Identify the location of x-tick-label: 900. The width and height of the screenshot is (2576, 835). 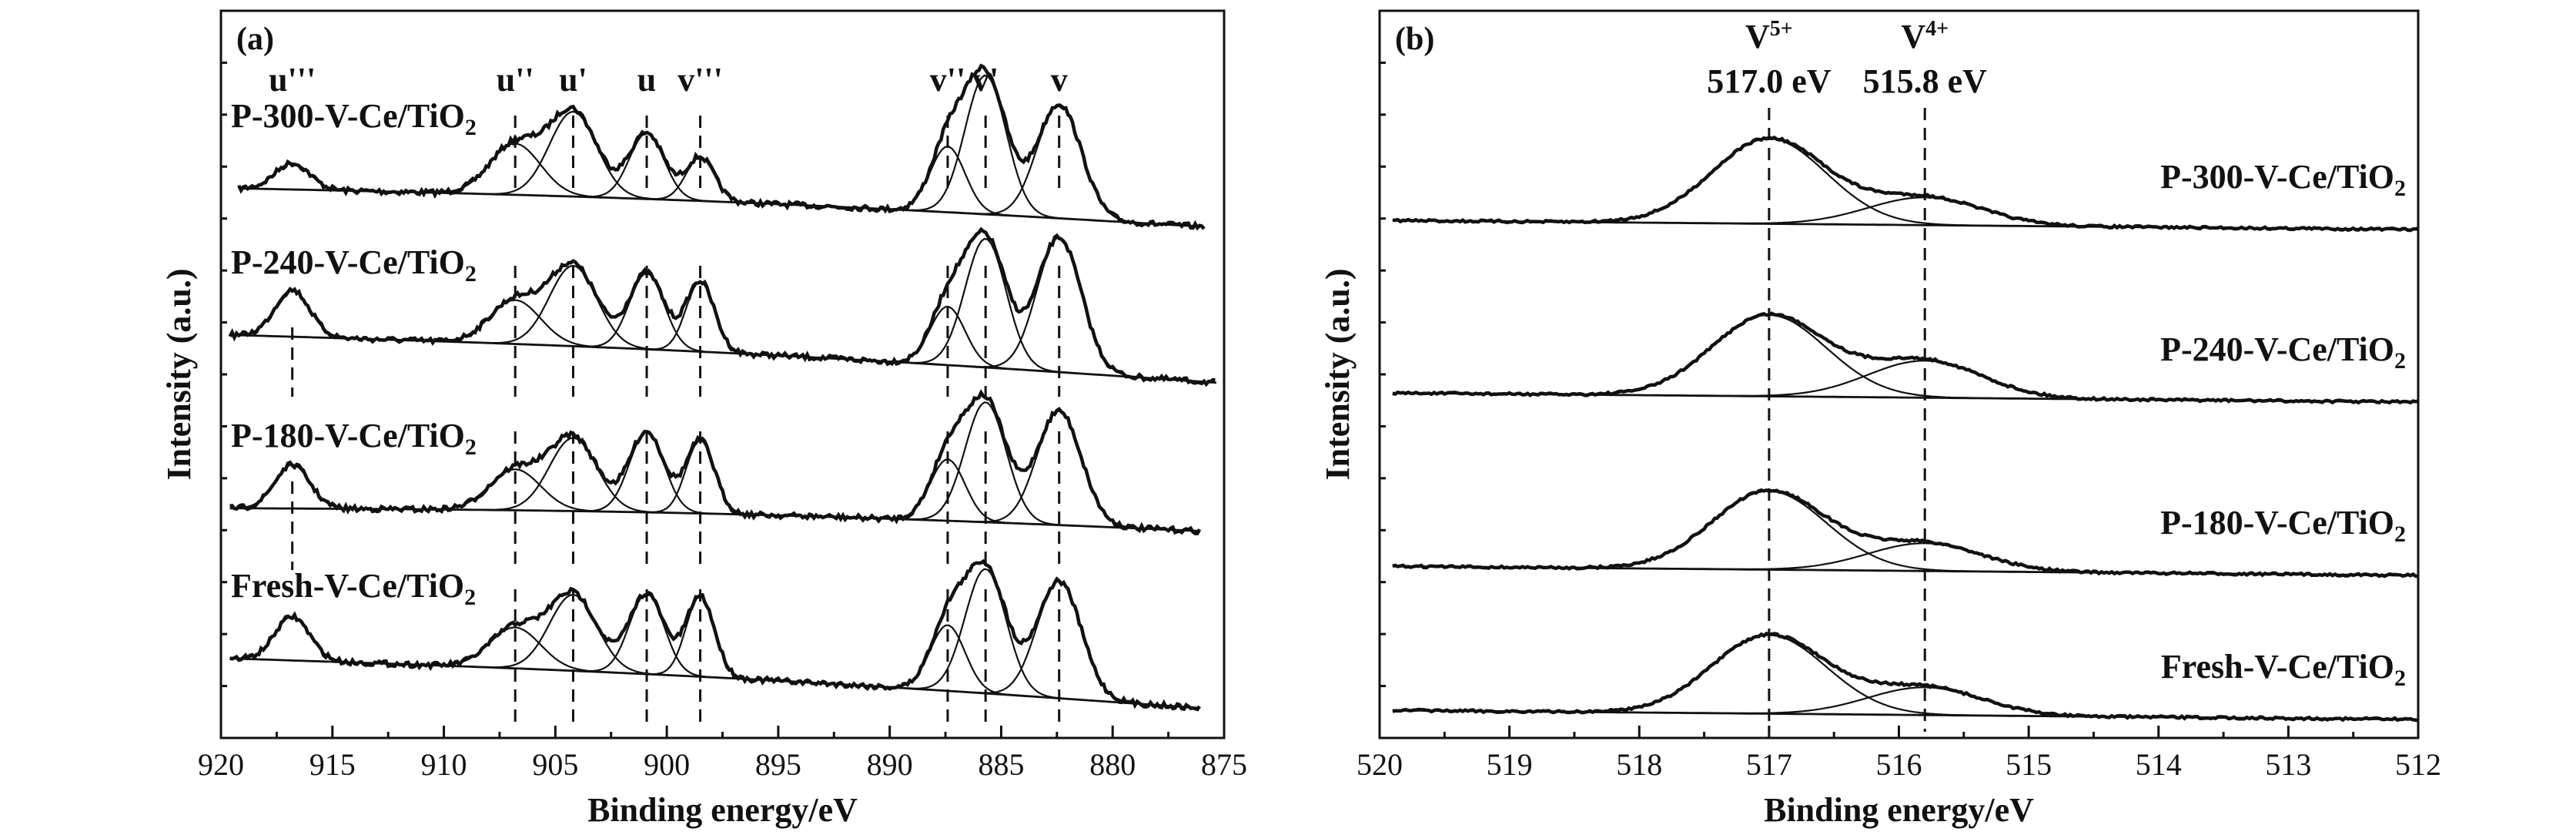
(667, 764).